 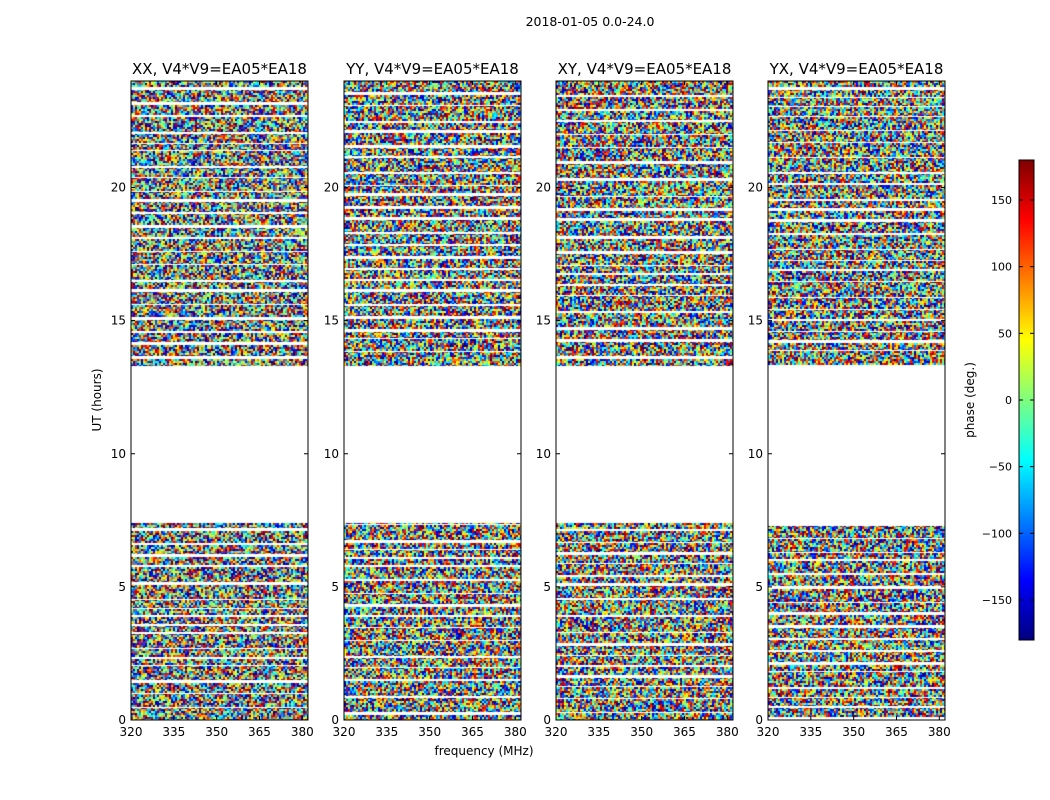 I want to click on panel-3-ytick-label-2: 10, so click(x=543, y=454).